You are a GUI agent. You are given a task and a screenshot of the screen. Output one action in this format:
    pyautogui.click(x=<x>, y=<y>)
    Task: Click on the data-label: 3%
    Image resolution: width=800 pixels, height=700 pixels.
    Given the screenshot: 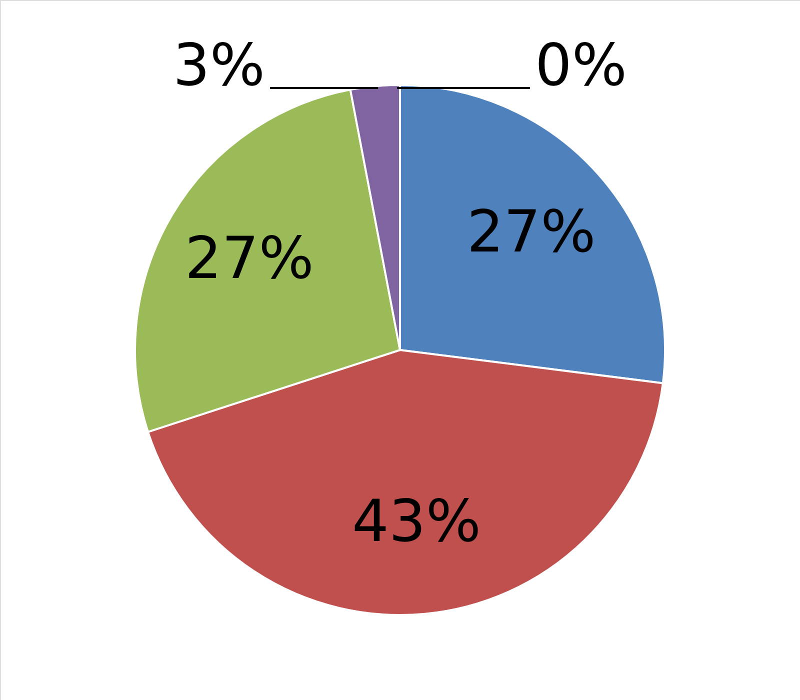 What is the action you would take?
    pyautogui.click(x=218, y=65)
    